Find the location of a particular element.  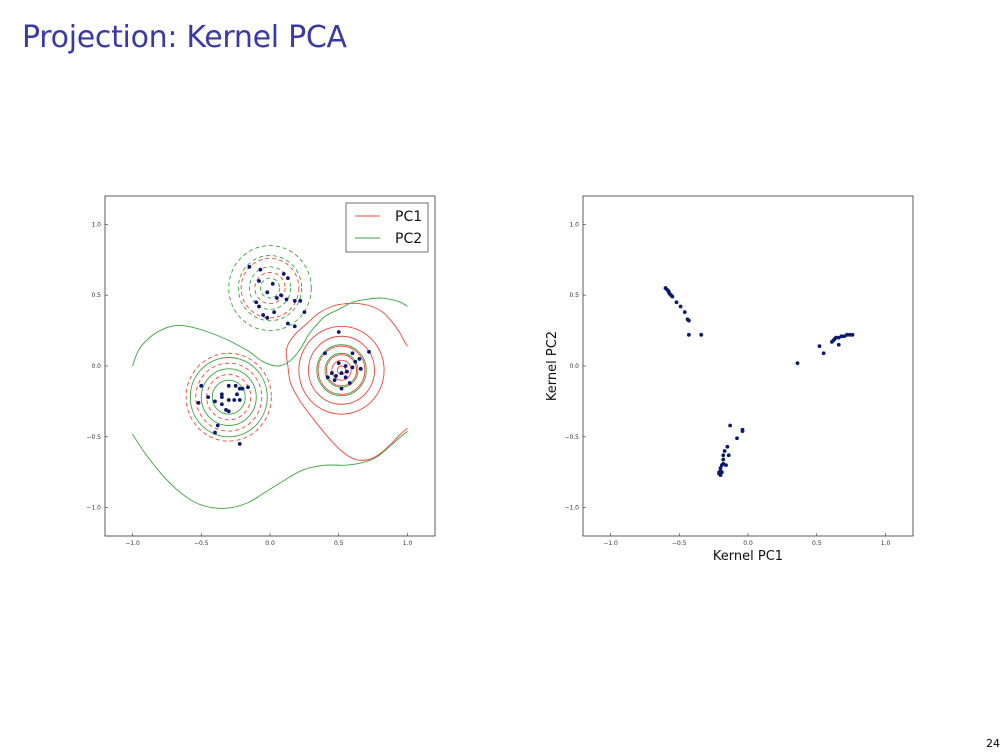

right-y-tick-label: 1.0 is located at coordinates (574, 224).